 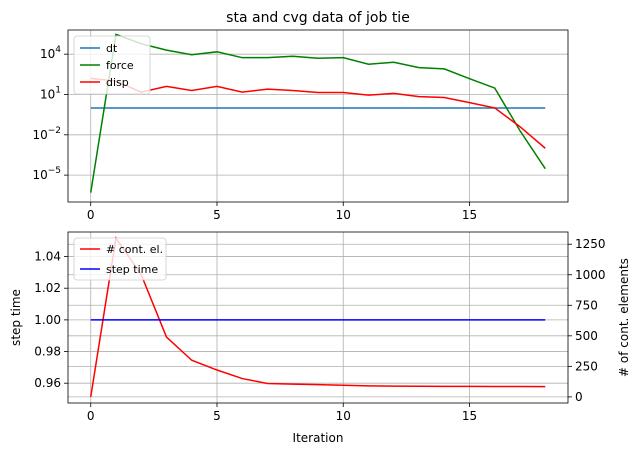 What do you see at coordinates (579, 397) in the screenshot?
I see `right-y-tick-label: 0` at bounding box center [579, 397].